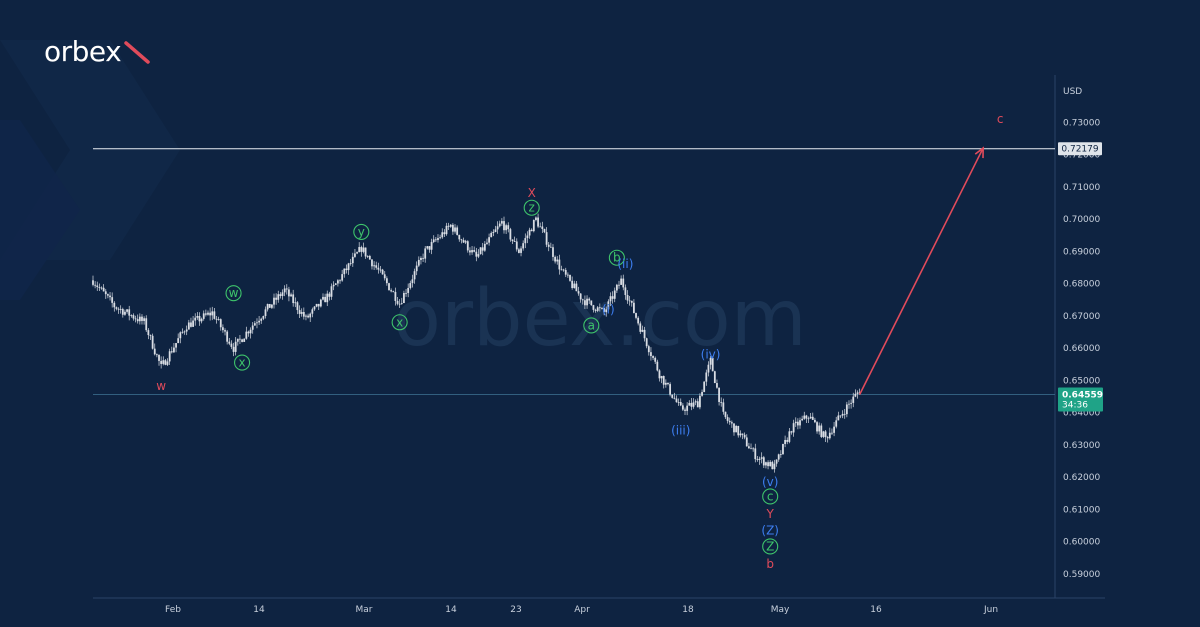  Describe the element at coordinates (680, 430) in the screenshot. I see `wave-label: (iii)` at that location.